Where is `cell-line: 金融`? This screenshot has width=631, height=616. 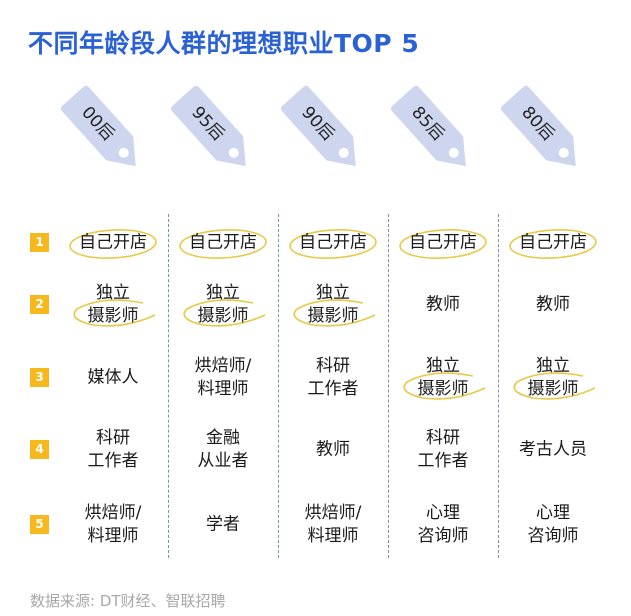
cell-line: 金融 is located at coordinates (223, 438).